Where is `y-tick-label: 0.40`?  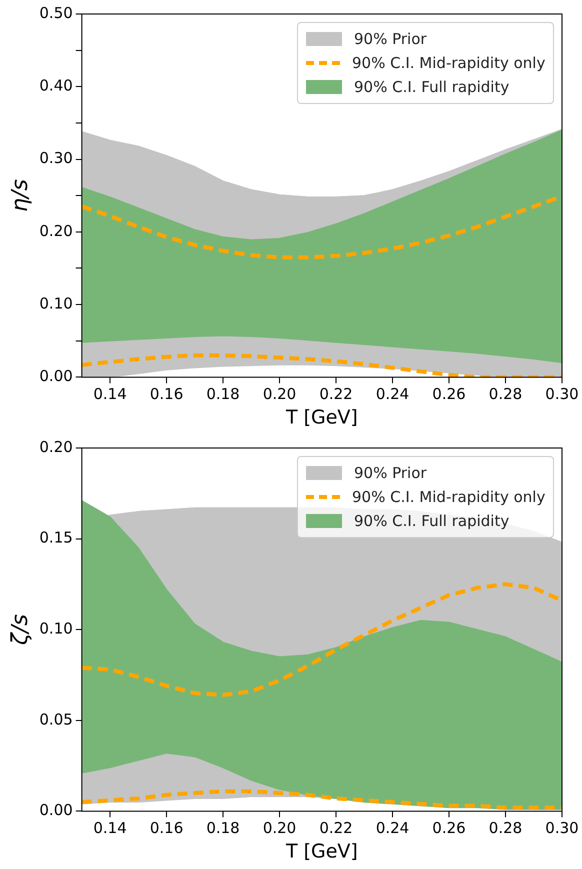
y-tick-label: 0.40 is located at coordinates (56, 85).